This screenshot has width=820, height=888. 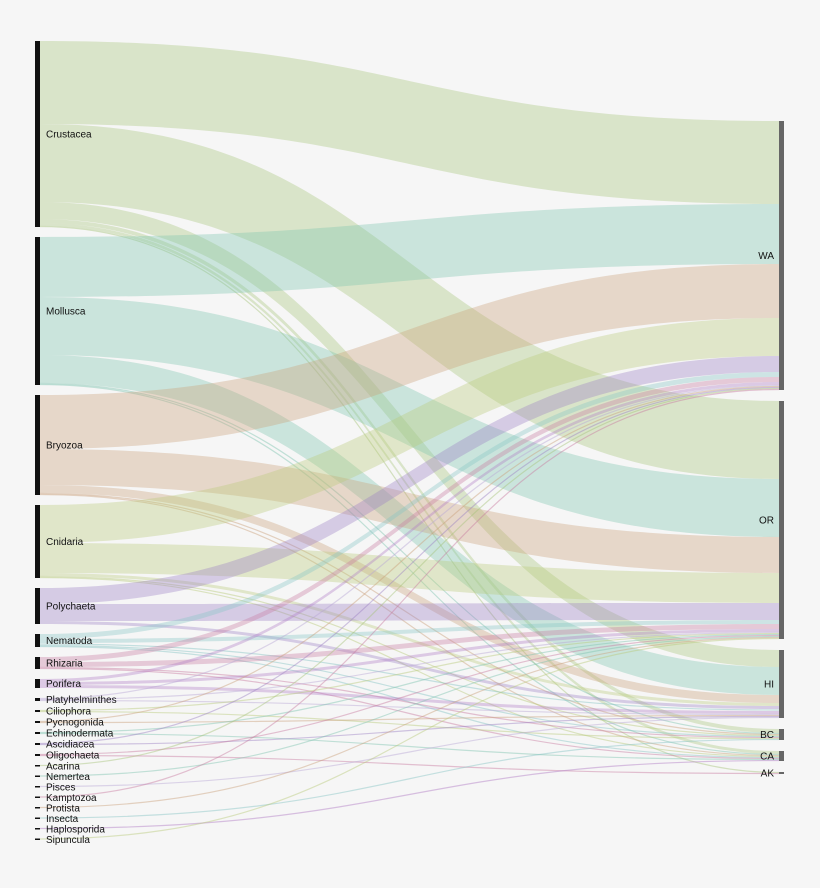 I want to click on link-nematoda-to-bc, so click(x=409, y=691).